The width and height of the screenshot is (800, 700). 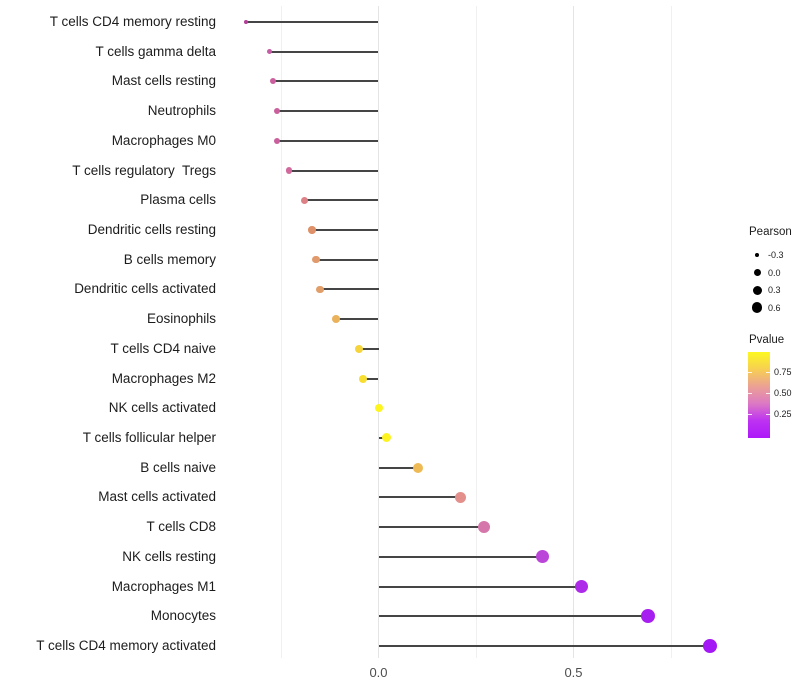 I want to click on row-label: T cells gamma delta, so click(x=155, y=51).